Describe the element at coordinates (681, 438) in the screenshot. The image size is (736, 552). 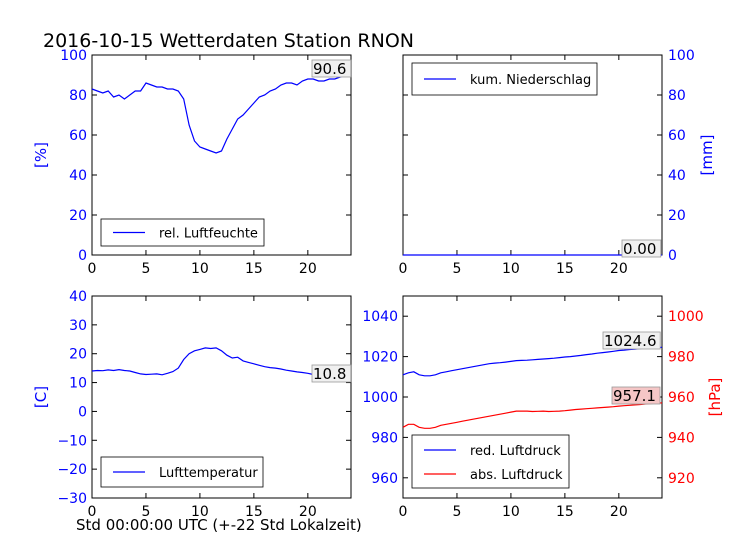
I see `y-tick-label-right: 940` at that location.